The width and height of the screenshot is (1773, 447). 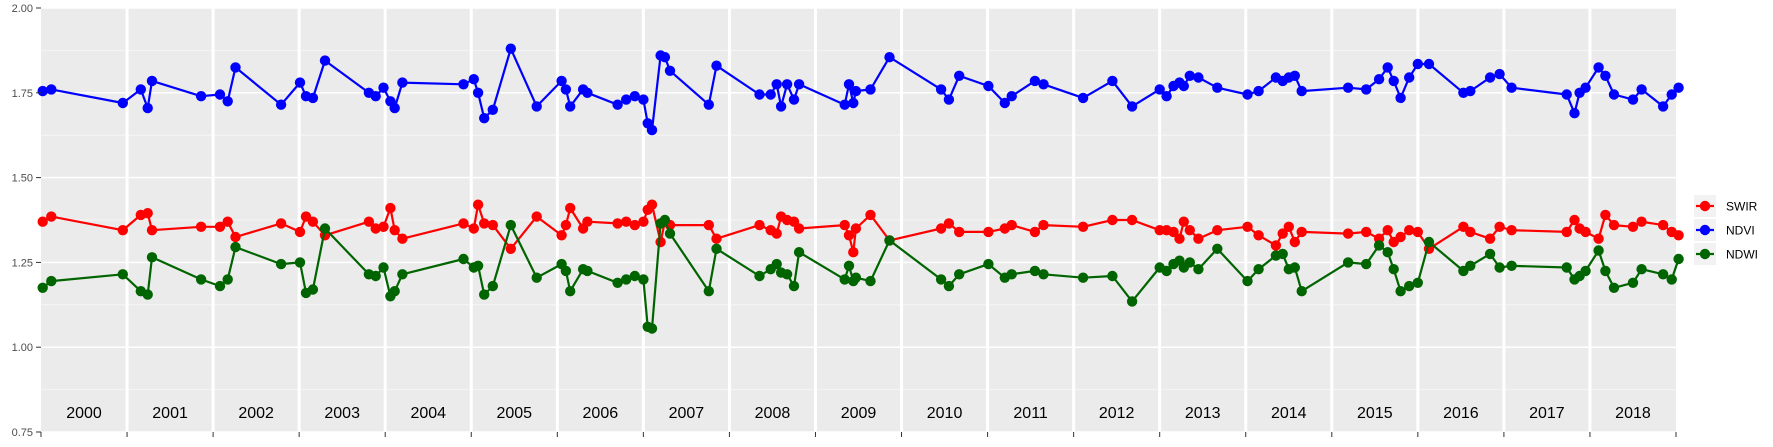 I want to click on year-label: 2007, so click(x=687, y=413).